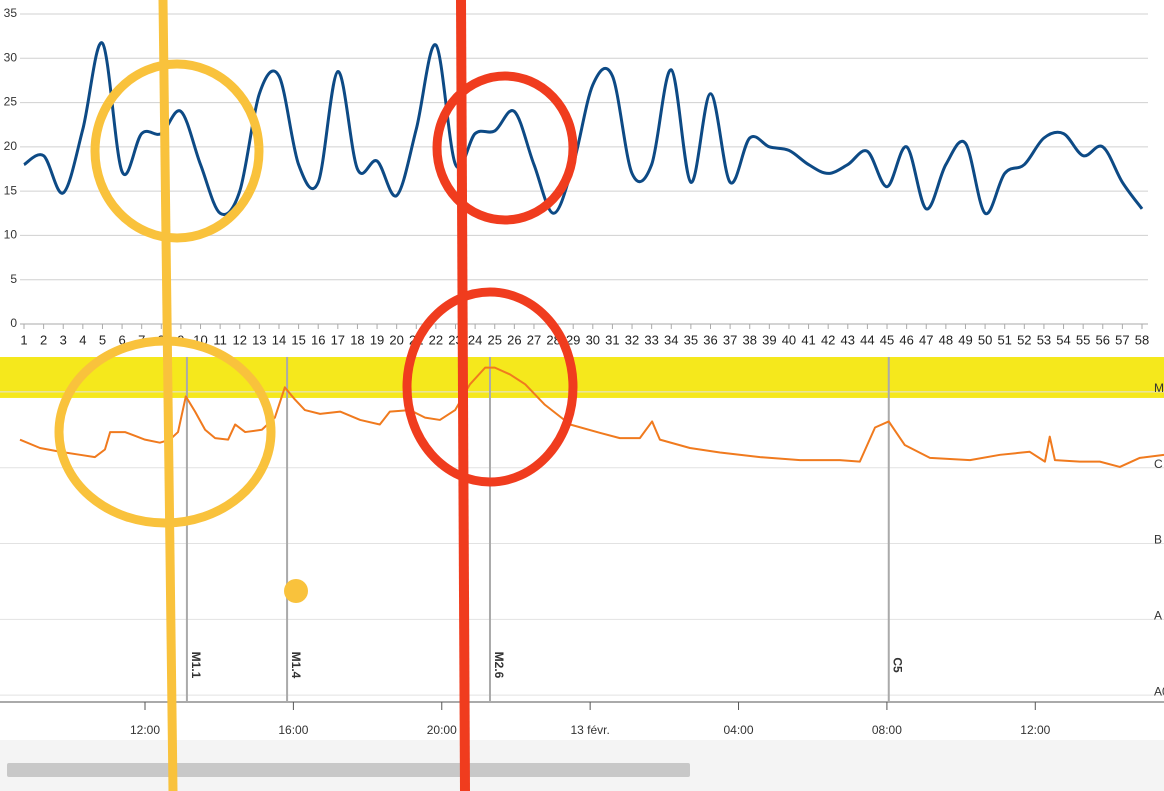 The height and width of the screenshot is (791, 1164). Describe the element at coordinates (298, 339) in the screenshot. I see `x-tick-label: 15` at that location.